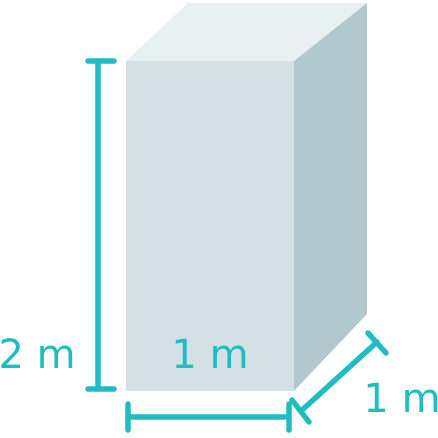  I want to click on box-top-face, so click(246, 32).